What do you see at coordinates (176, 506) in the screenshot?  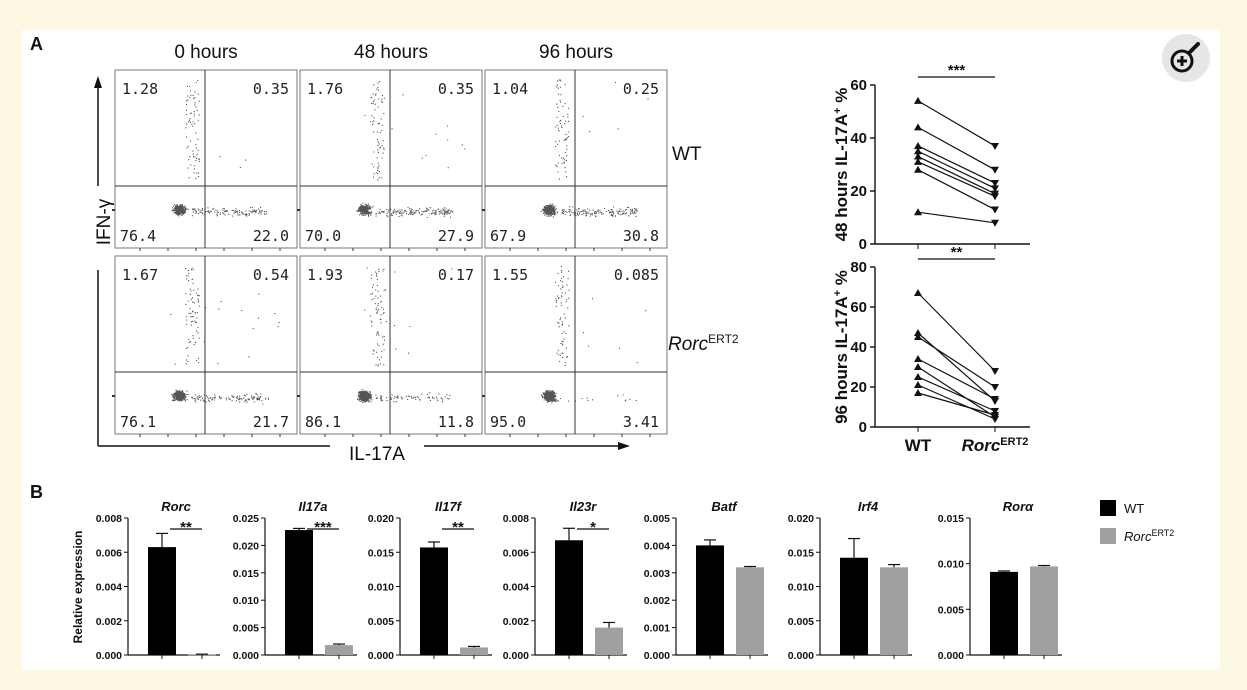 I see `gene-title: Rorc` at bounding box center [176, 506].